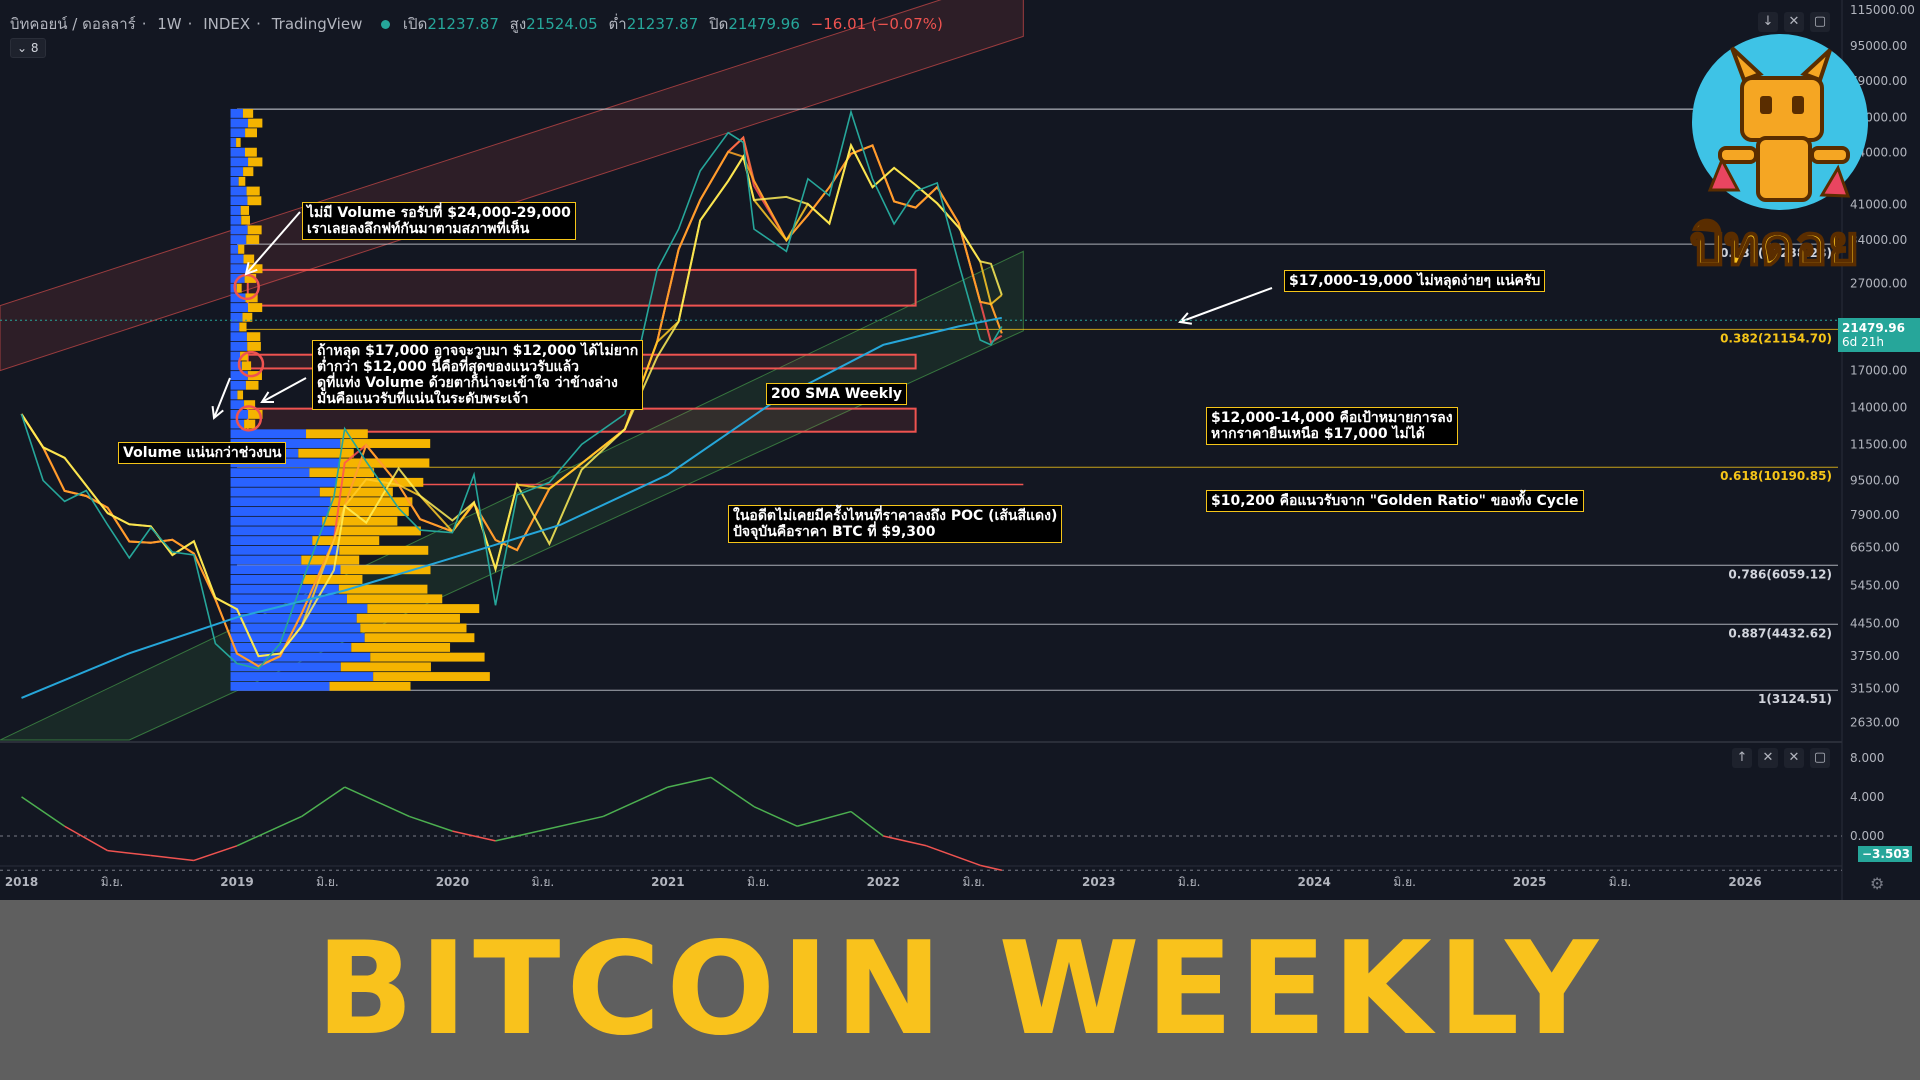  What do you see at coordinates (1878, 283) in the screenshot?
I see `price-tick-label: 27000.00` at bounding box center [1878, 283].